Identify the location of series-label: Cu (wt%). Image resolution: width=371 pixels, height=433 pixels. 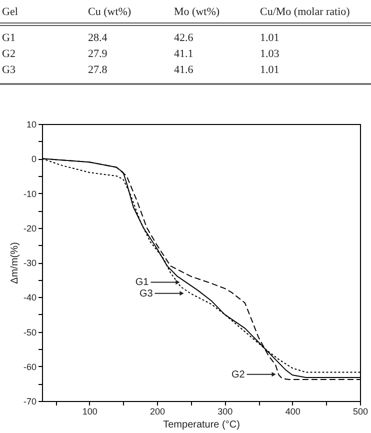
(110, 12).